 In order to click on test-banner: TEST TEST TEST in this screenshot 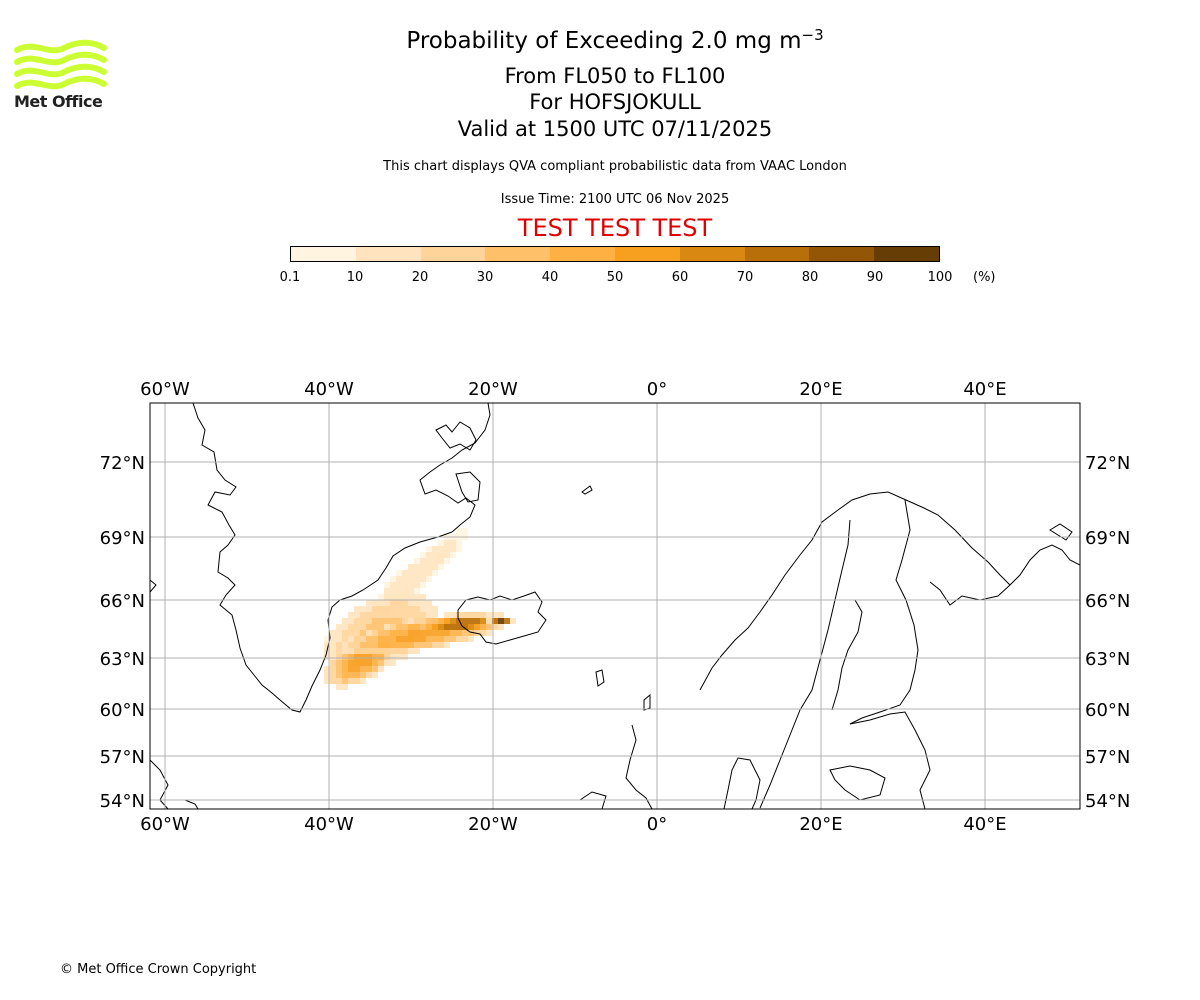, I will do `click(615, 228)`.